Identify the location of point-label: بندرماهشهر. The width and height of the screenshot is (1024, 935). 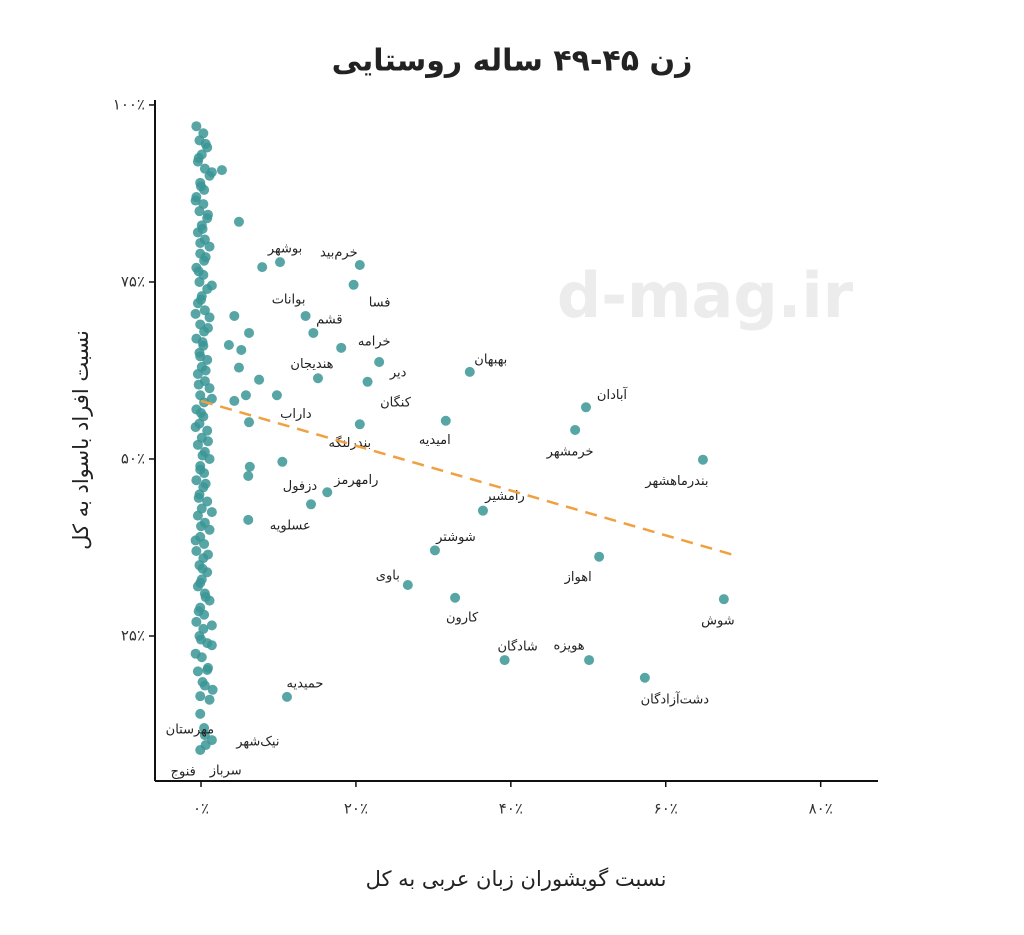
(676, 481).